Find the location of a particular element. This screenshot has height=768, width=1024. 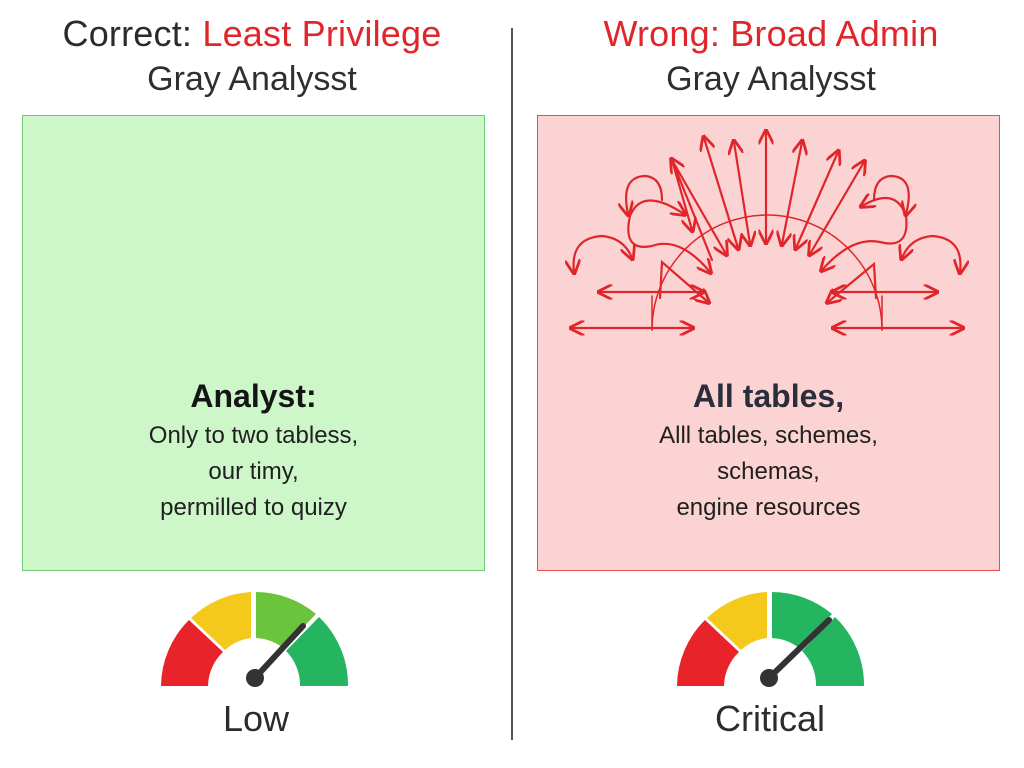

left-subtitle: Gray Analysst is located at coordinates (252, 79).